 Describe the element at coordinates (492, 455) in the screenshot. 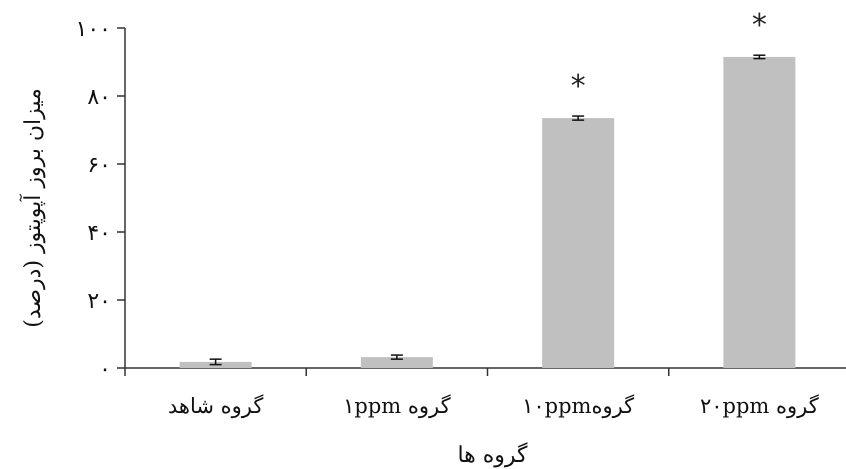

I see `x-axis-title: گروه ها` at that location.